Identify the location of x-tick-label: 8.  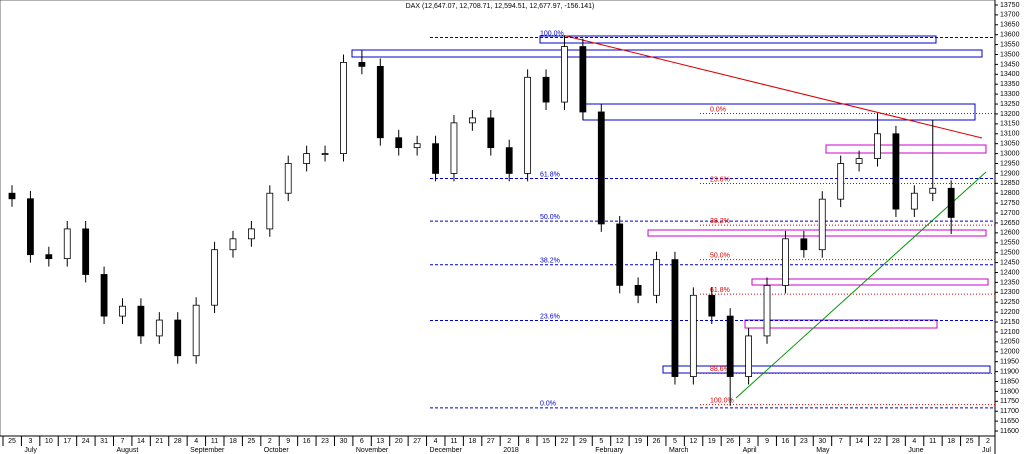
(528, 441).